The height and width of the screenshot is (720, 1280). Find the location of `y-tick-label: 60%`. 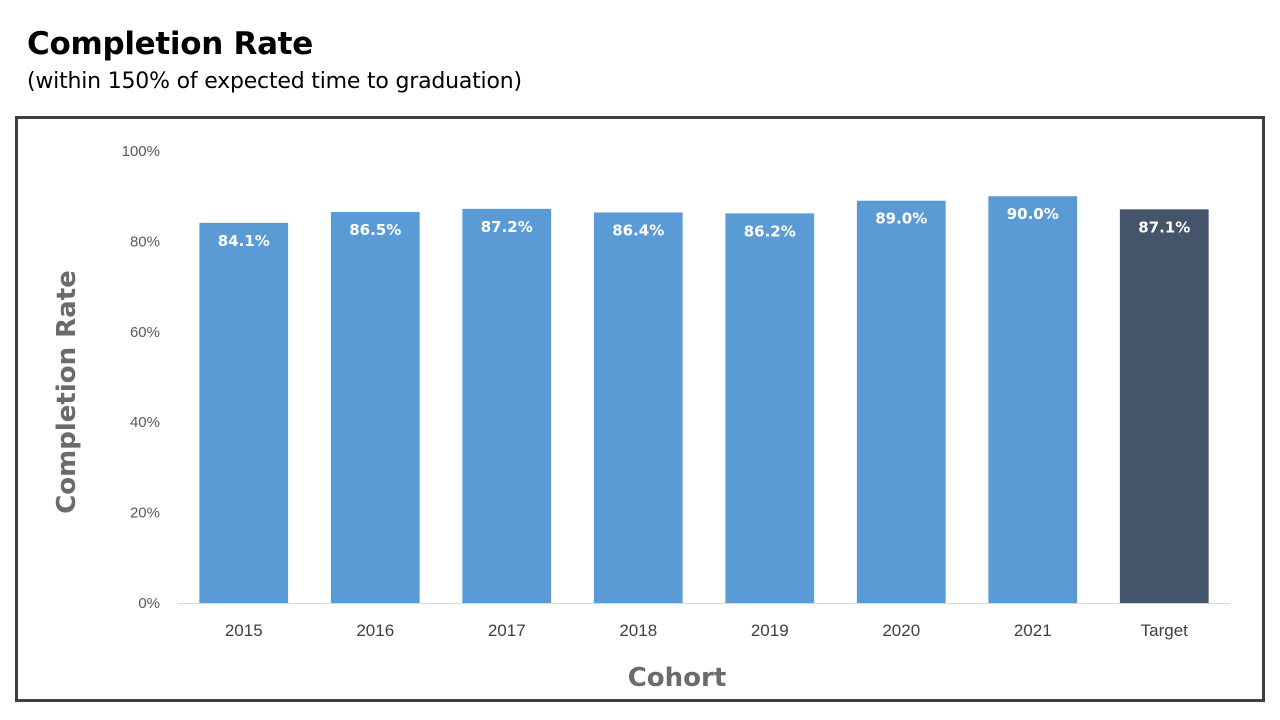

y-tick-label: 60% is located at coordinates (145, 332).